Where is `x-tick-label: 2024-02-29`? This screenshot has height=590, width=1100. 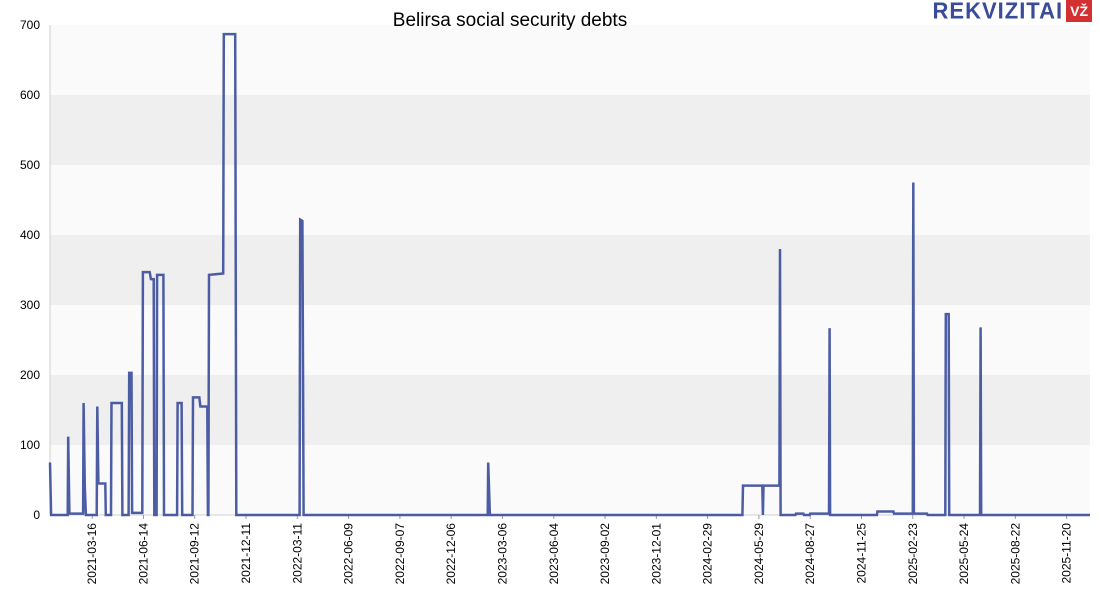 x-tick-label: 2024-02-29 is located at coordinates (708, 554).